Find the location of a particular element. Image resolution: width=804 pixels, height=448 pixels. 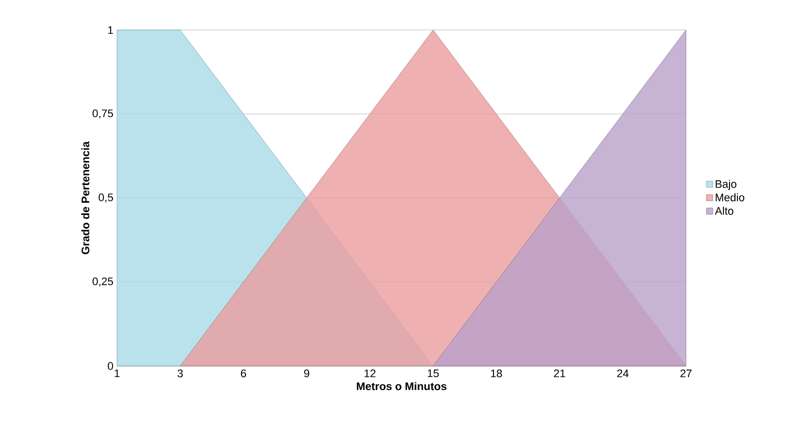

x-tick-label: 3 is located at coordinates (180, 374).